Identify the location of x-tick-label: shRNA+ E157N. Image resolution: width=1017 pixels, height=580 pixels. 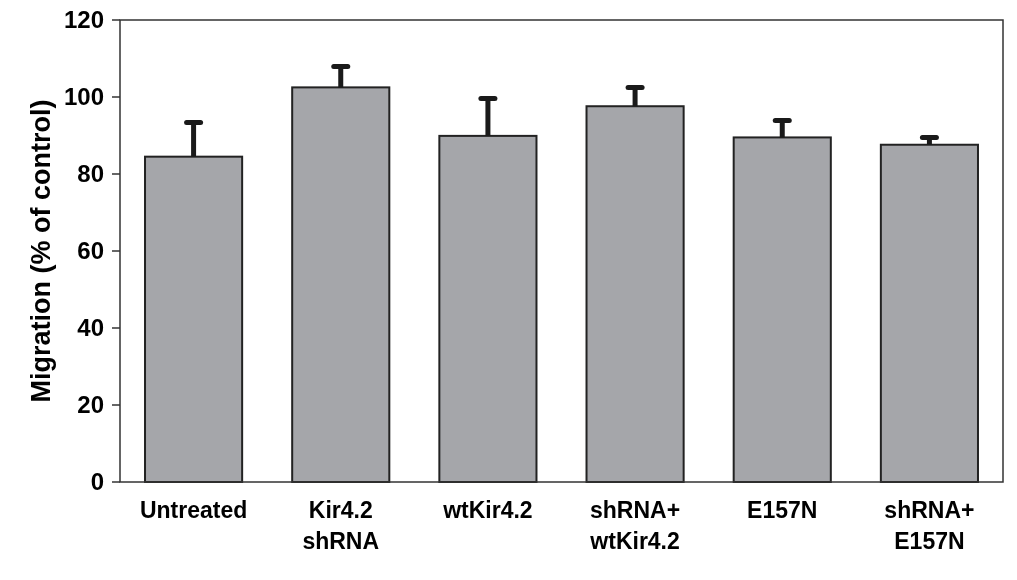
(929, 525).